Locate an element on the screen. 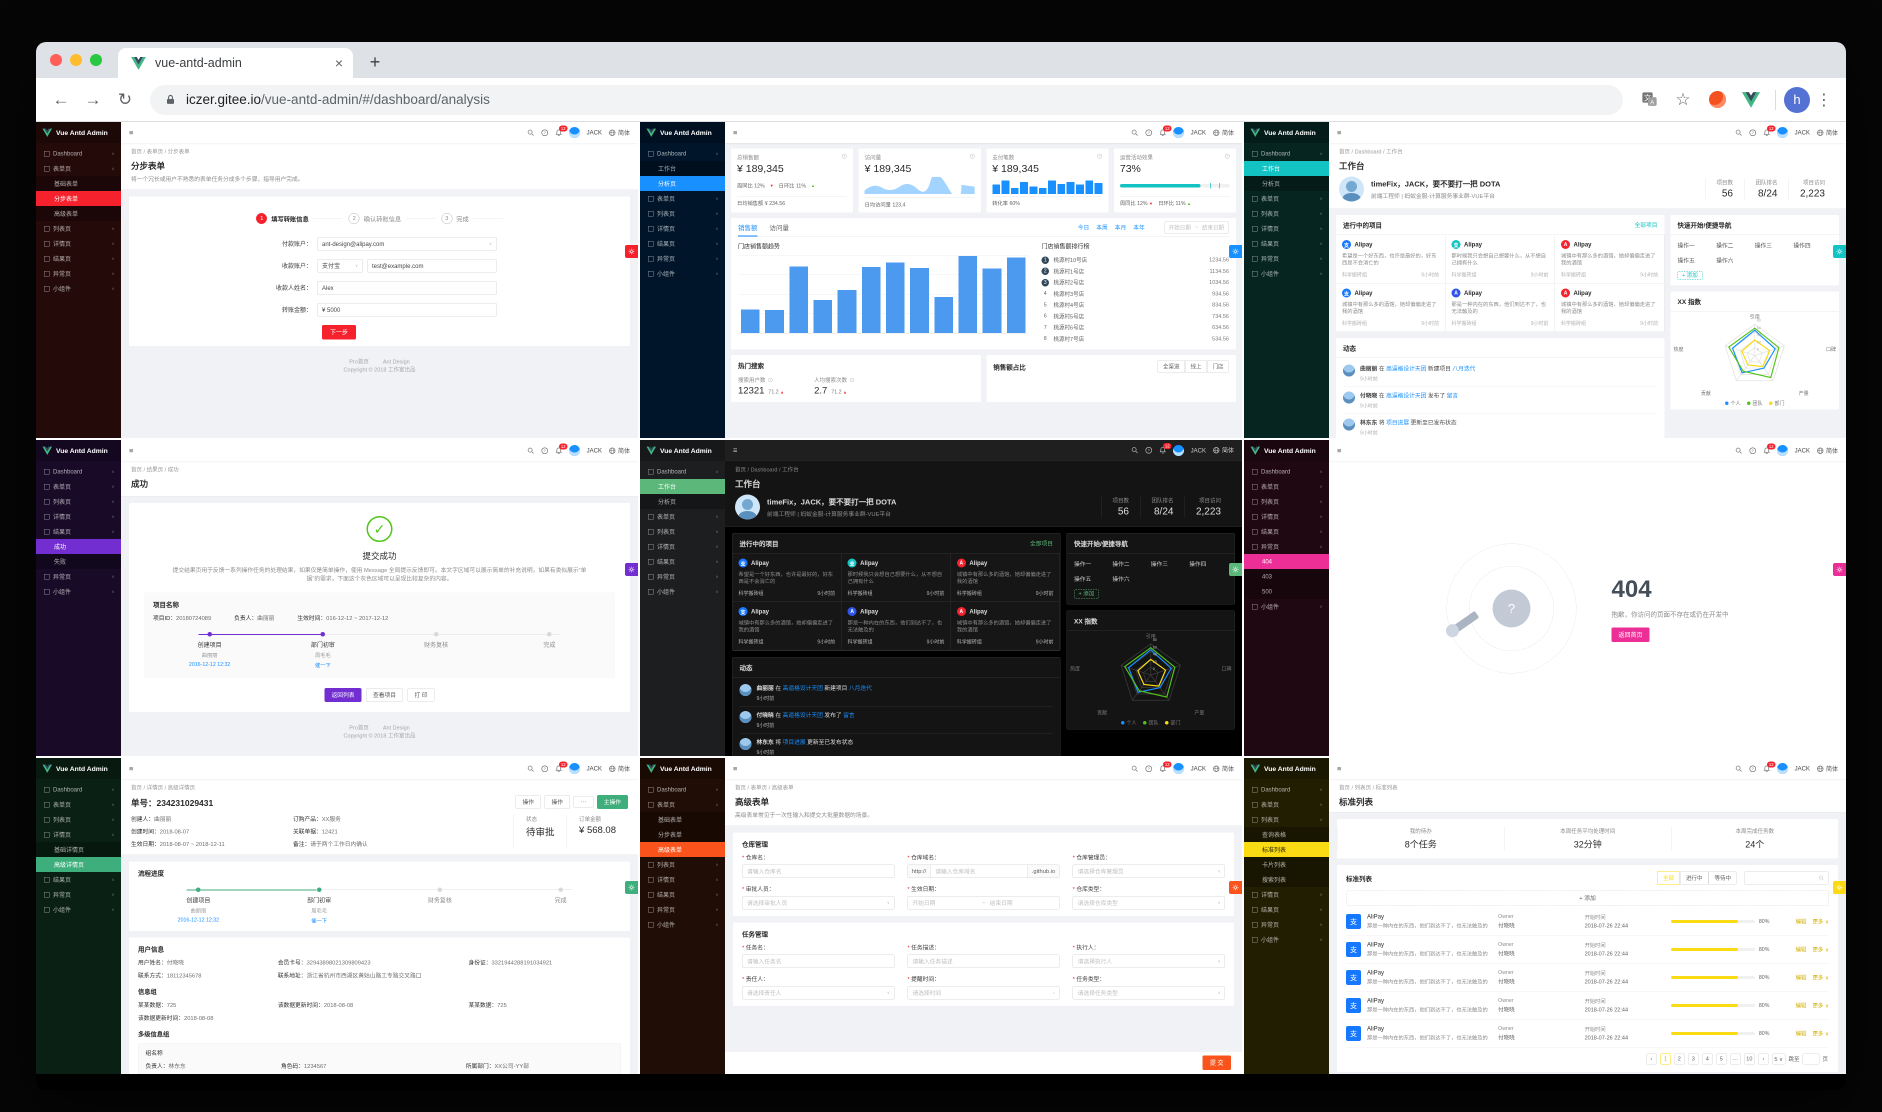 Image resolution: width=1882 pixels, height=1112 pixels. print-button: 打 印 is located at coordinates (421, 695).